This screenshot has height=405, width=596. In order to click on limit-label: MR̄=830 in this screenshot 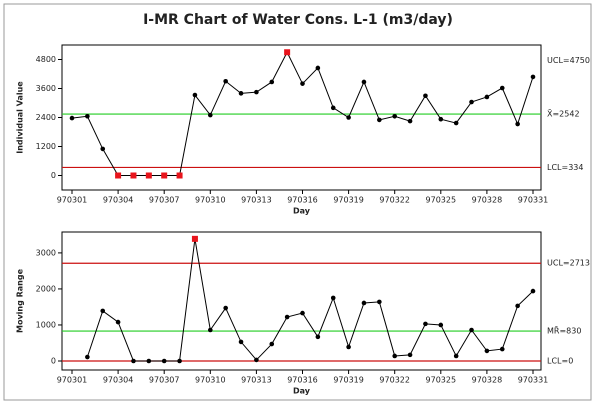, I will do `click(564, 330)`.